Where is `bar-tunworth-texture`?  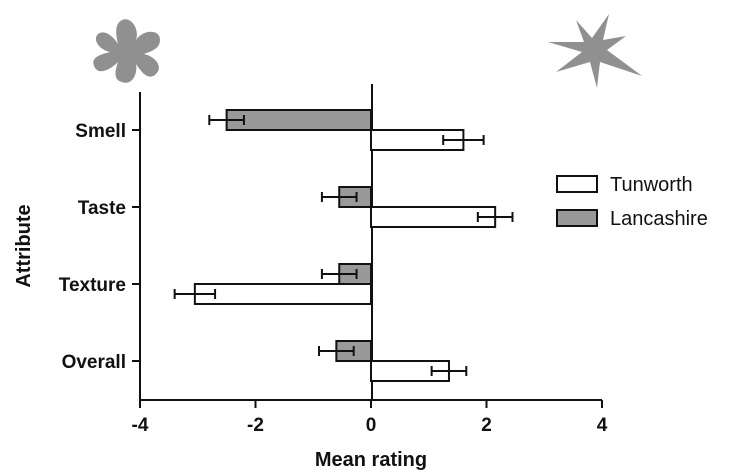
bar-tunworth-texture is located at coordinates (282, 294).